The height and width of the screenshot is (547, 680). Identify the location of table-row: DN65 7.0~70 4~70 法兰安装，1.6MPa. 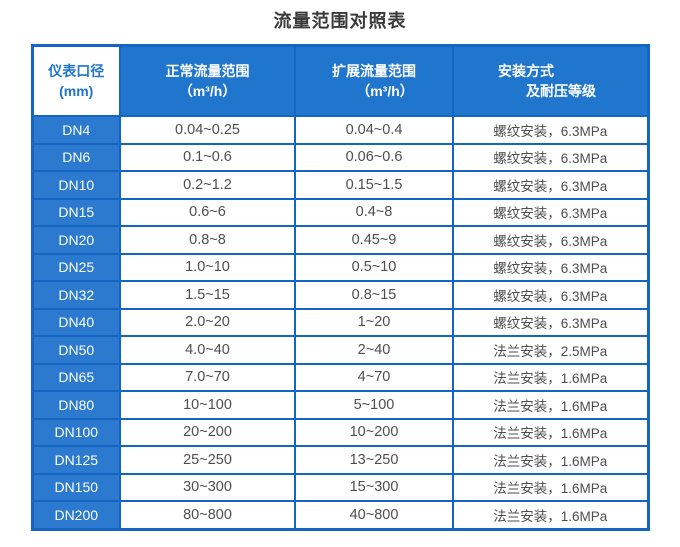
(340, 377).